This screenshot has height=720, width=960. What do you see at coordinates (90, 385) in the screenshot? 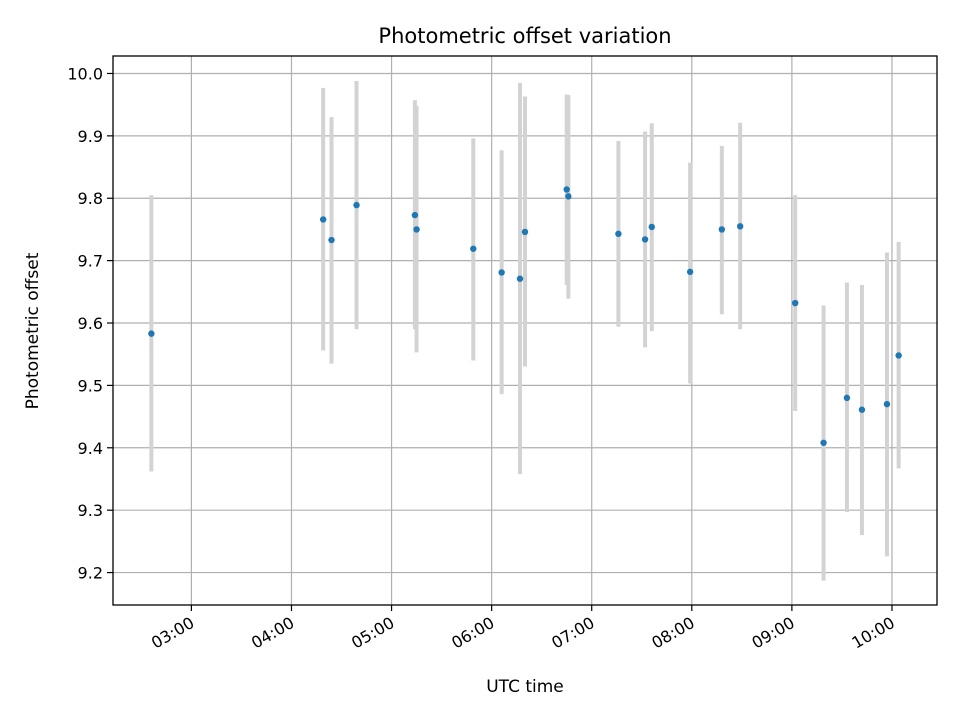
I see `y-tick-label: 9.5` at bounding box center [90, 385].